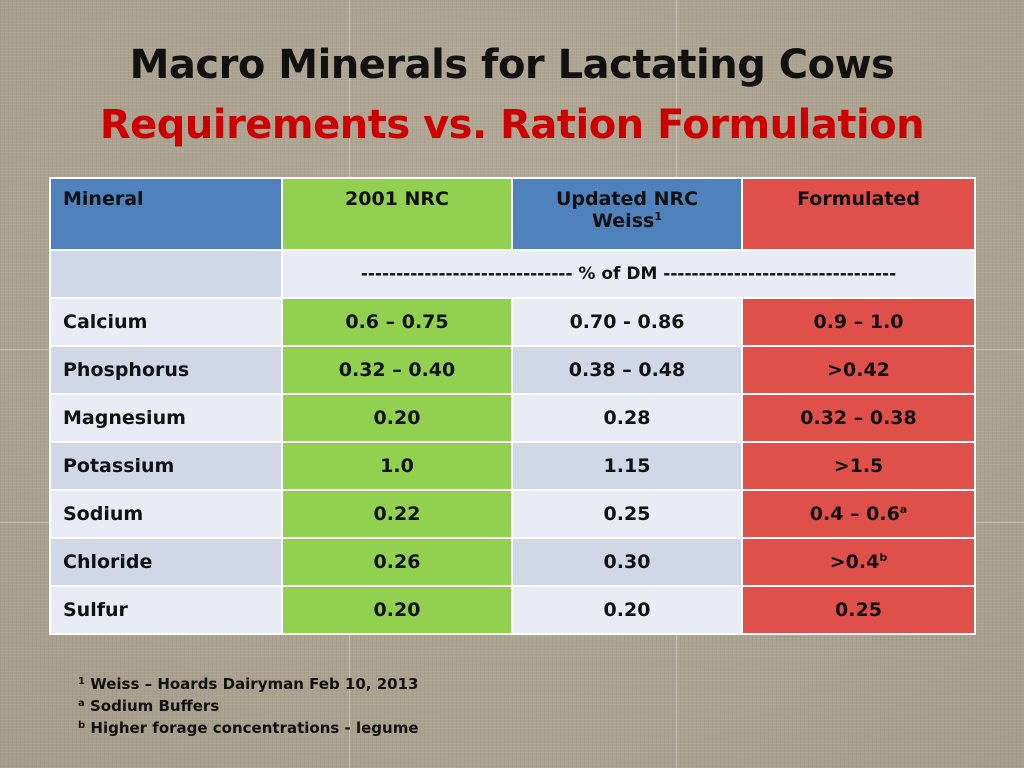 The height and width of the screenshot is (768, 1024). I want to click on table-row: Sodium 0.22 0.25 0.4 – 0.6a, so click(512, 514).